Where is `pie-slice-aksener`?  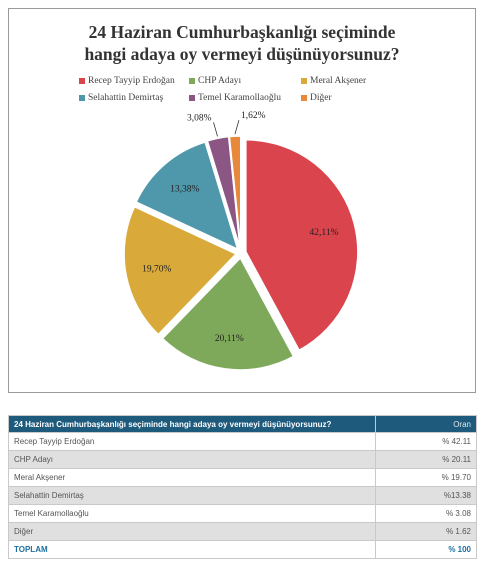
pie-slice-aksener is located at coordinates (180, 270).